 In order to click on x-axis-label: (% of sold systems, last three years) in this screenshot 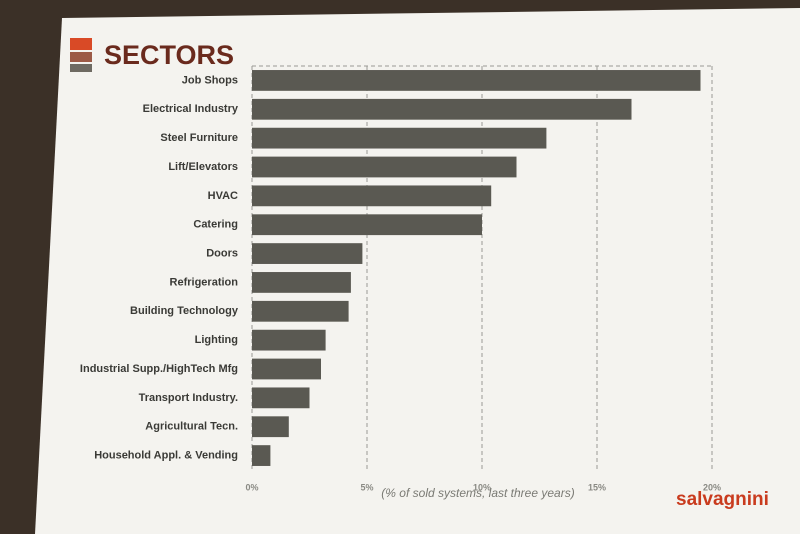, I will do `click(477, 493)`.